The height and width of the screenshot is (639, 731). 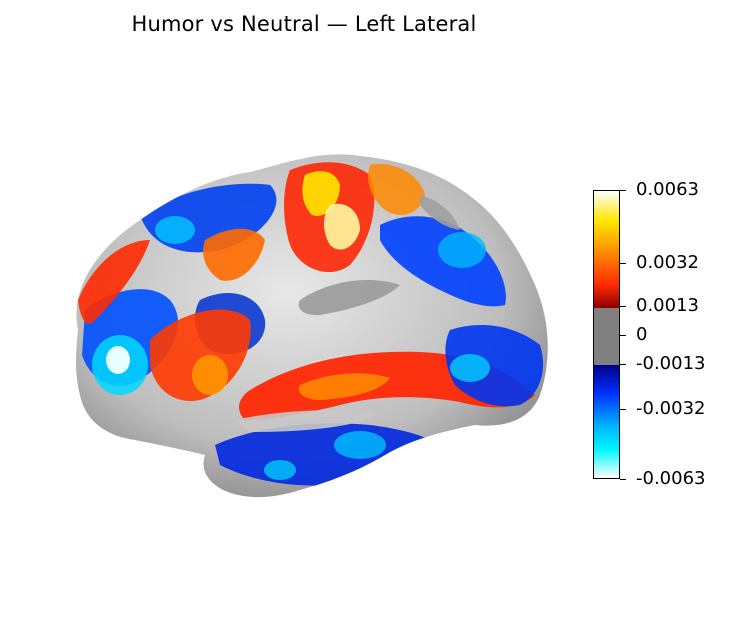 I want to click on colorbar-tick-label: 0.0032, so click(x=667, y=262).